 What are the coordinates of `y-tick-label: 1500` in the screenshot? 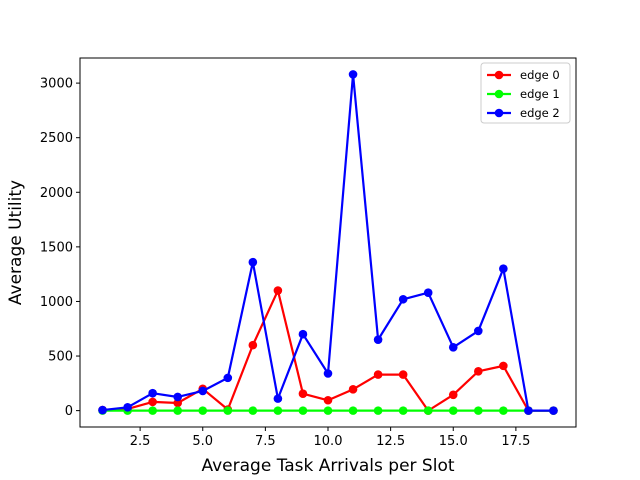 It's located at (56, 247).